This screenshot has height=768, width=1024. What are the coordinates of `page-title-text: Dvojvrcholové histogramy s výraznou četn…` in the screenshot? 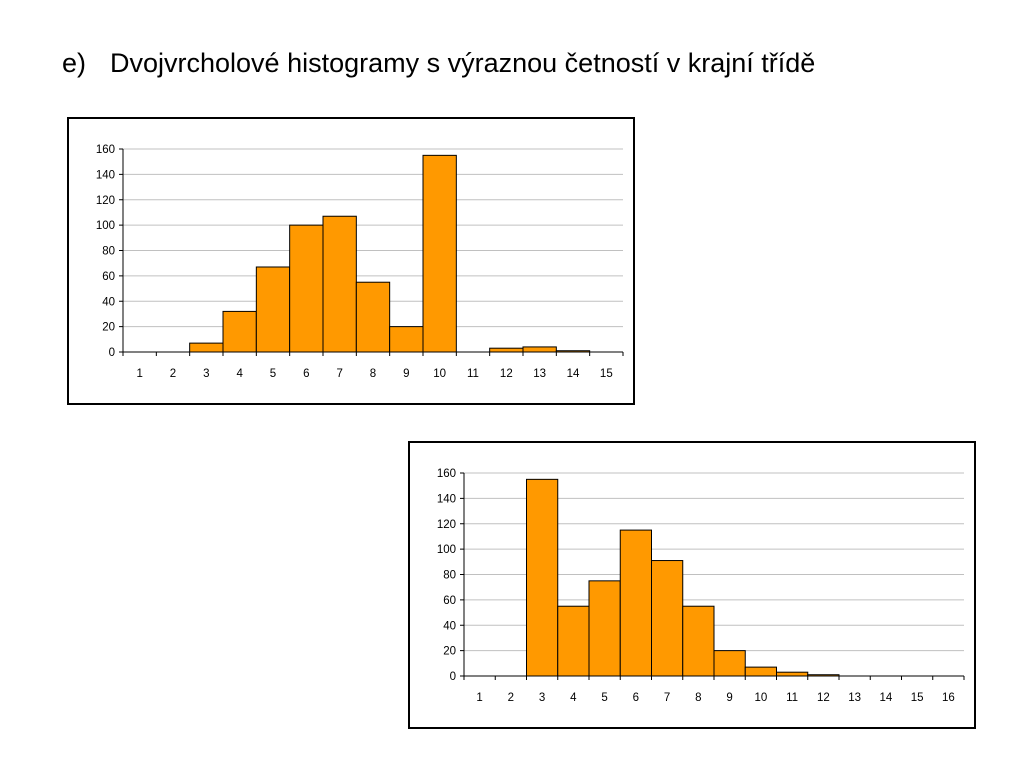 It's located at (463, 63).